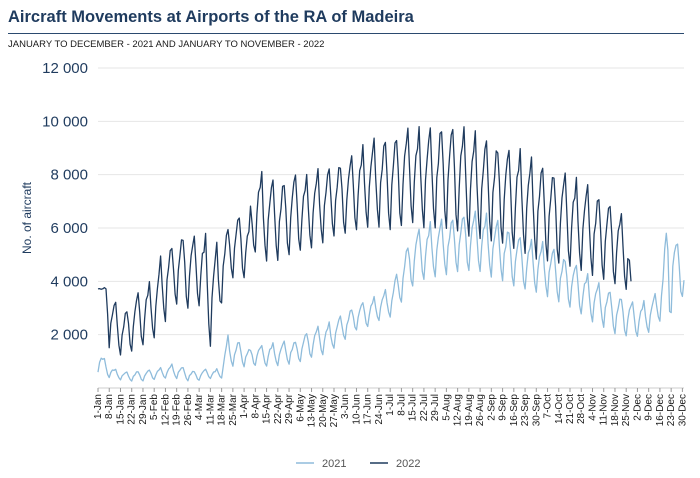 This screenshot has height=478, width=700. Describe the element at coordinates (379, 409) in the screenshot. I see `x-tick-label: 24-Jun` at that location.